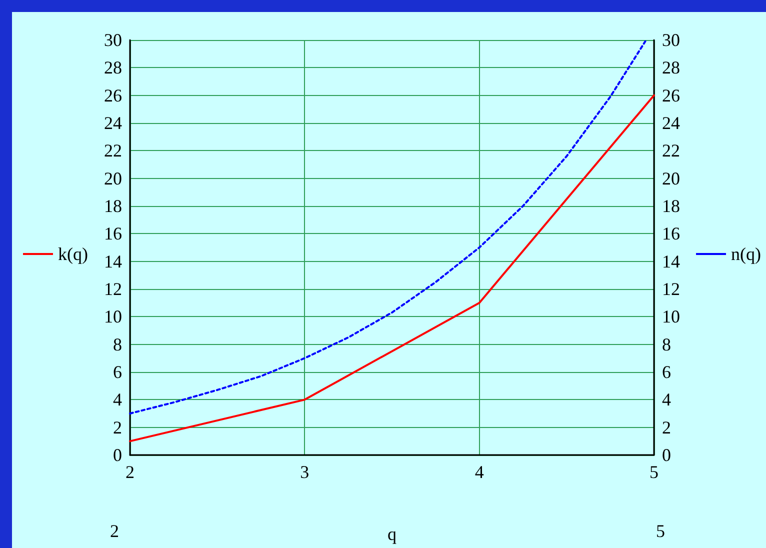  What do you see at coordinates (666, 427) in the screenshot?
I see `y2-tick-label: 2` at bounding box center [666, 427].